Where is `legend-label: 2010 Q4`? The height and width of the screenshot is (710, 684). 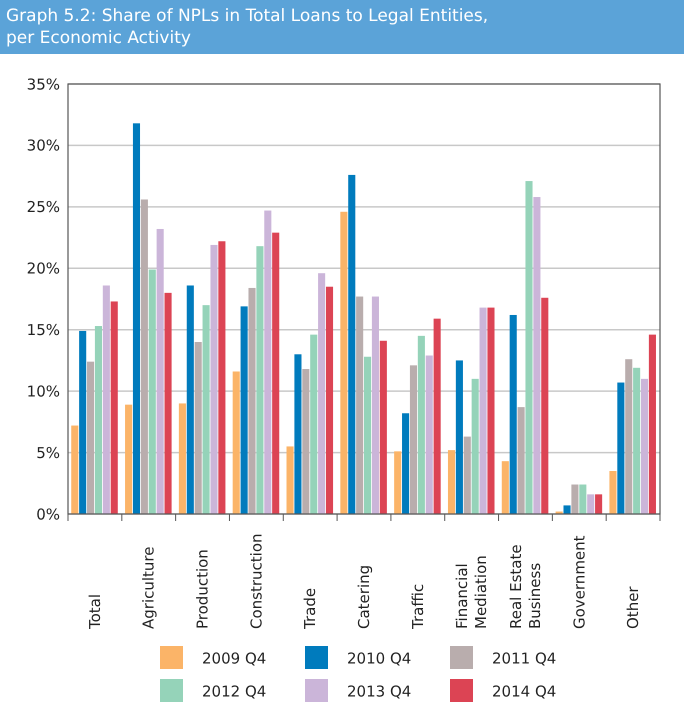
legend-label: 2010 Q4 is located at coordinates (379, 658).